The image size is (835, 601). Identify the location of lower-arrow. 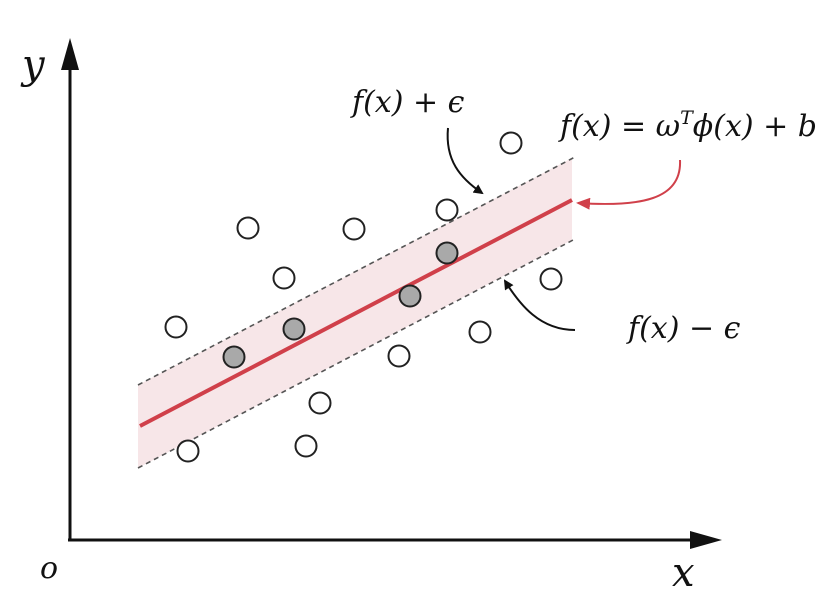
(539, 305).